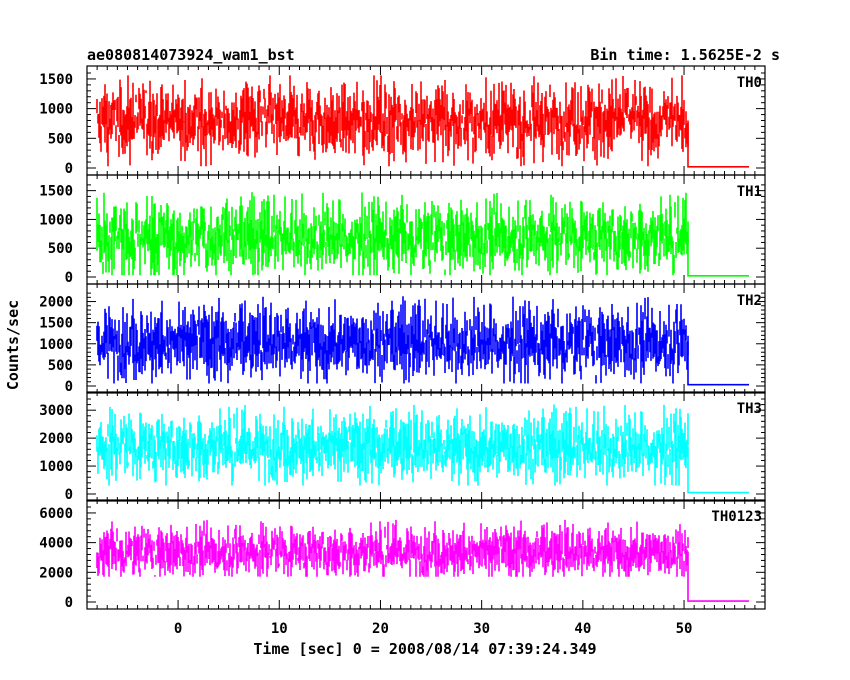  What do you see at coordinates (749, 83) in the screenshot?
I see `panel-label: TH0` at bounding box center [749, 83].